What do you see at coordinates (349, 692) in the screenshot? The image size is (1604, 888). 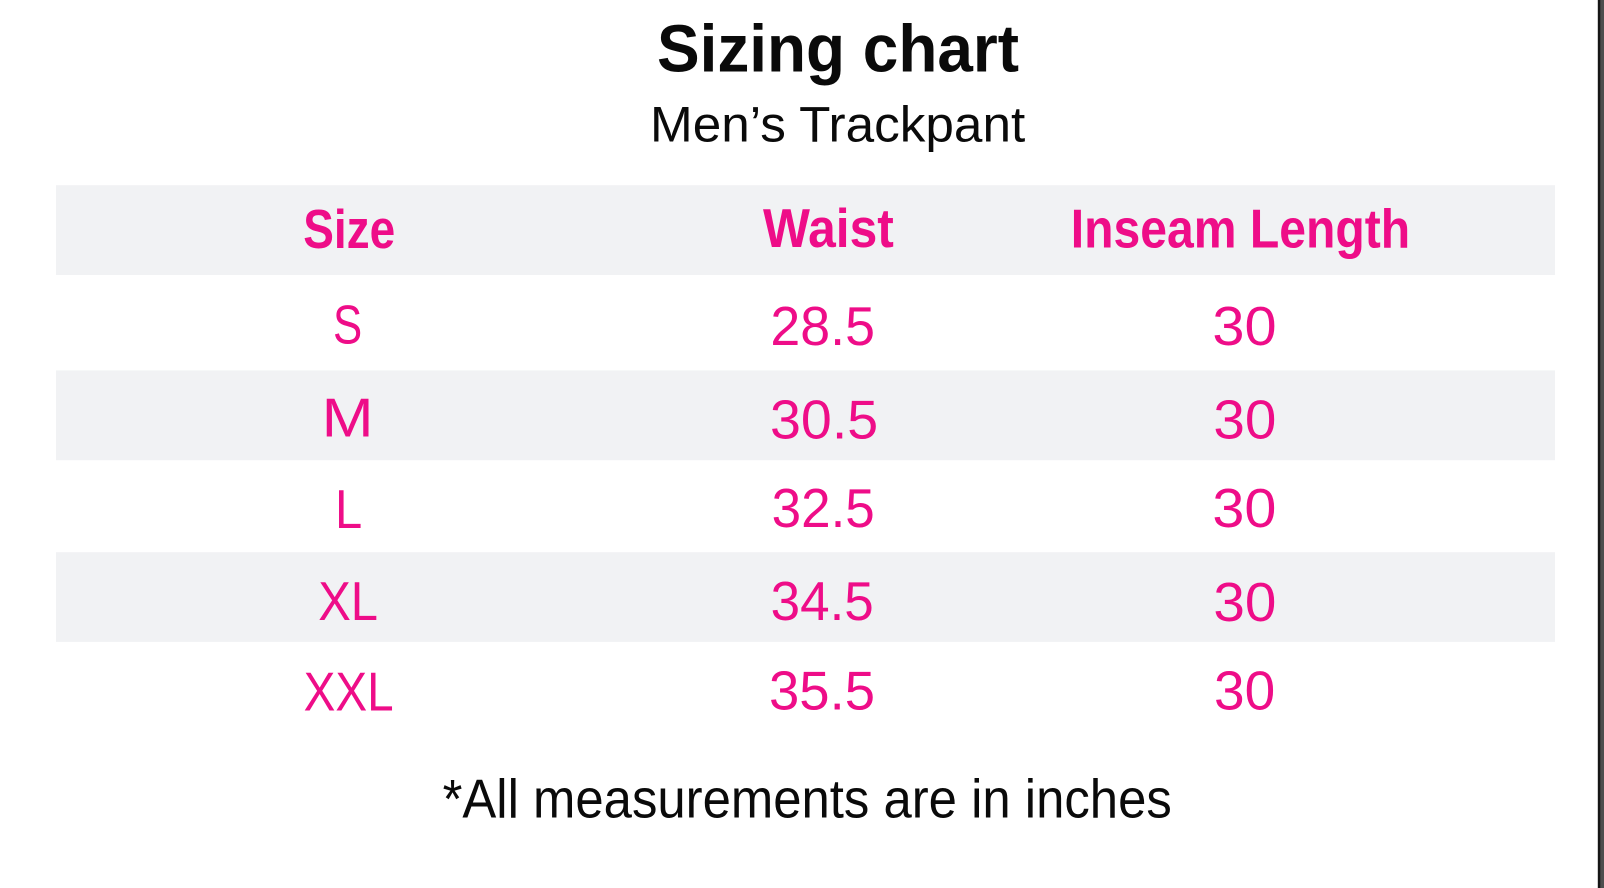 I see `svg-text: XXL` at bounding box center [349, 692].